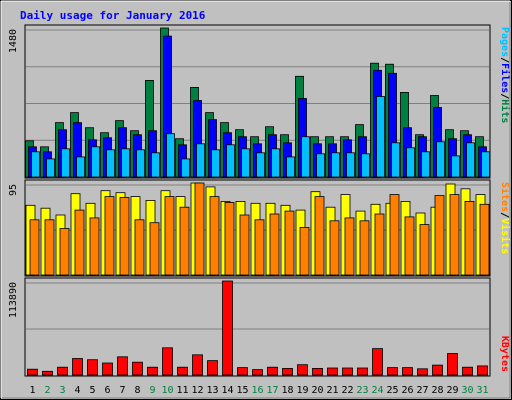 The image size is (512, 400). What do you see at coordinates (467, 390) in the screenshot?
I see `x-tick-label-day-30: 30` at bounding box center [467, 390].